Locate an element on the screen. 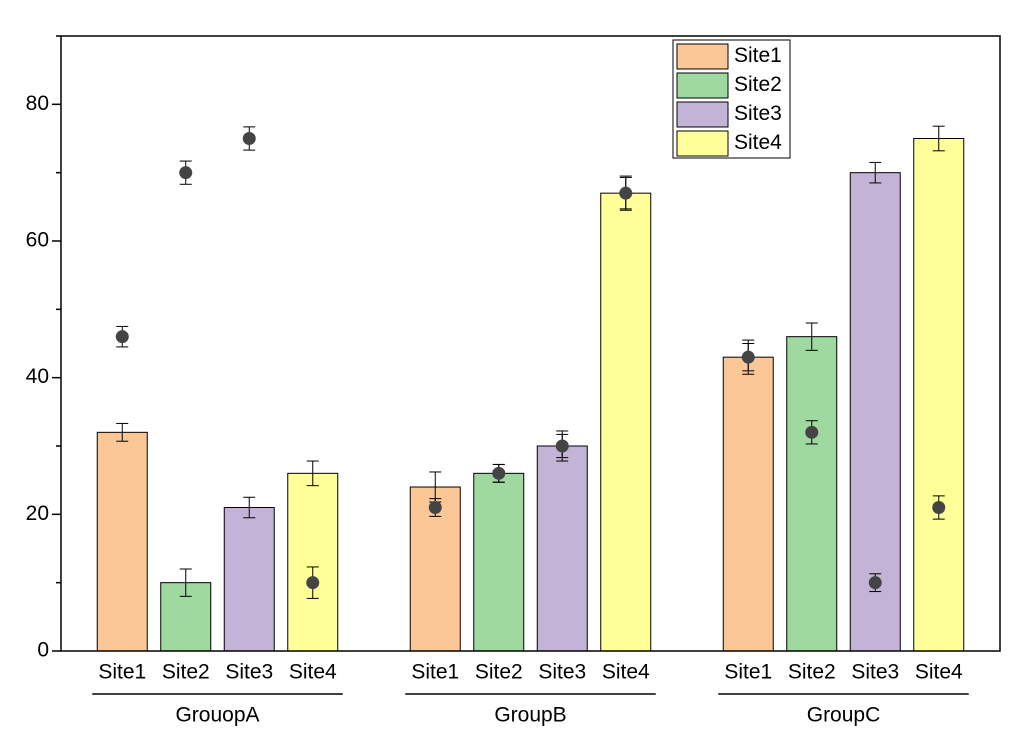 The height and width of the screenshot is (735, 1029). group-label: GrouopA is located at coordinates (217, 715).